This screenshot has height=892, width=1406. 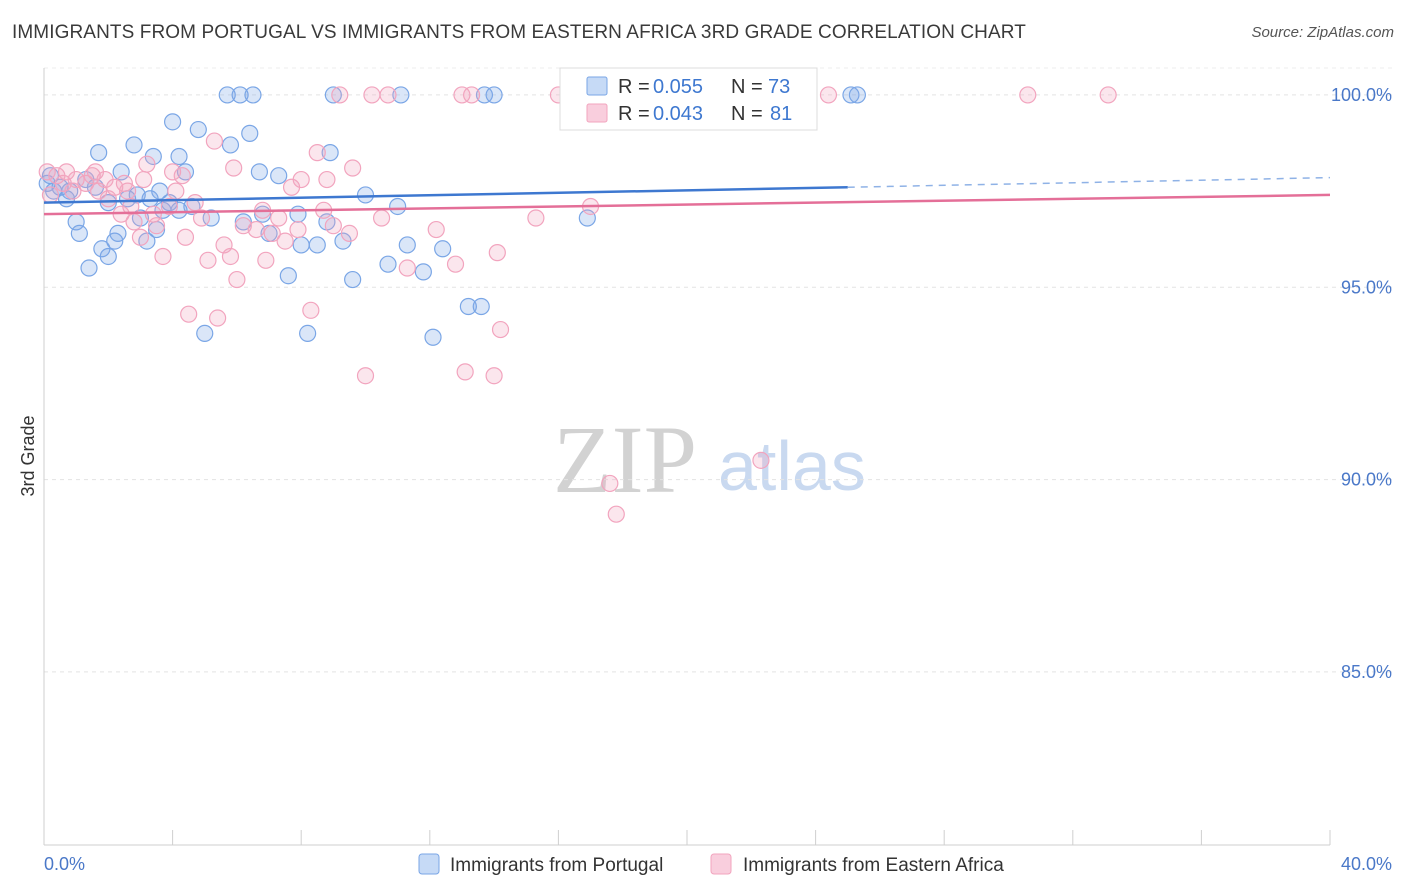 What do you see at coordinates (1366, 672) in the screenshot?
I see `y-tick-label: 85.0%` at bounding box center [1366, 672].